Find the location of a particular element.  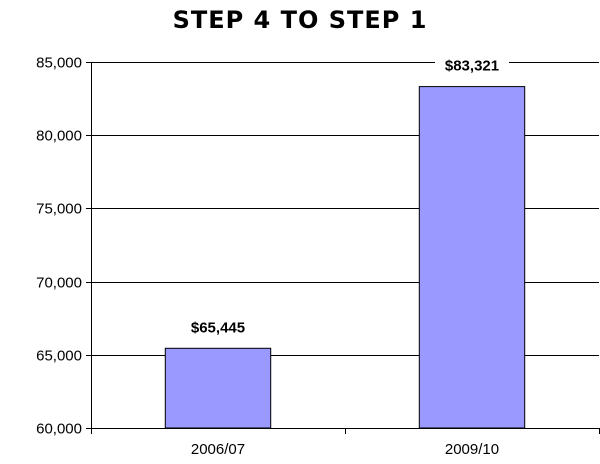

y-tick-label: 85,000 is located at coordinates (59, 63).